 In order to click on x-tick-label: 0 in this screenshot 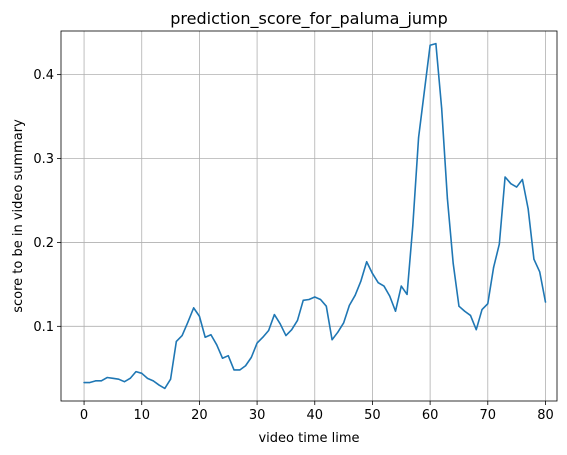, I will do `click(84, 415)`.